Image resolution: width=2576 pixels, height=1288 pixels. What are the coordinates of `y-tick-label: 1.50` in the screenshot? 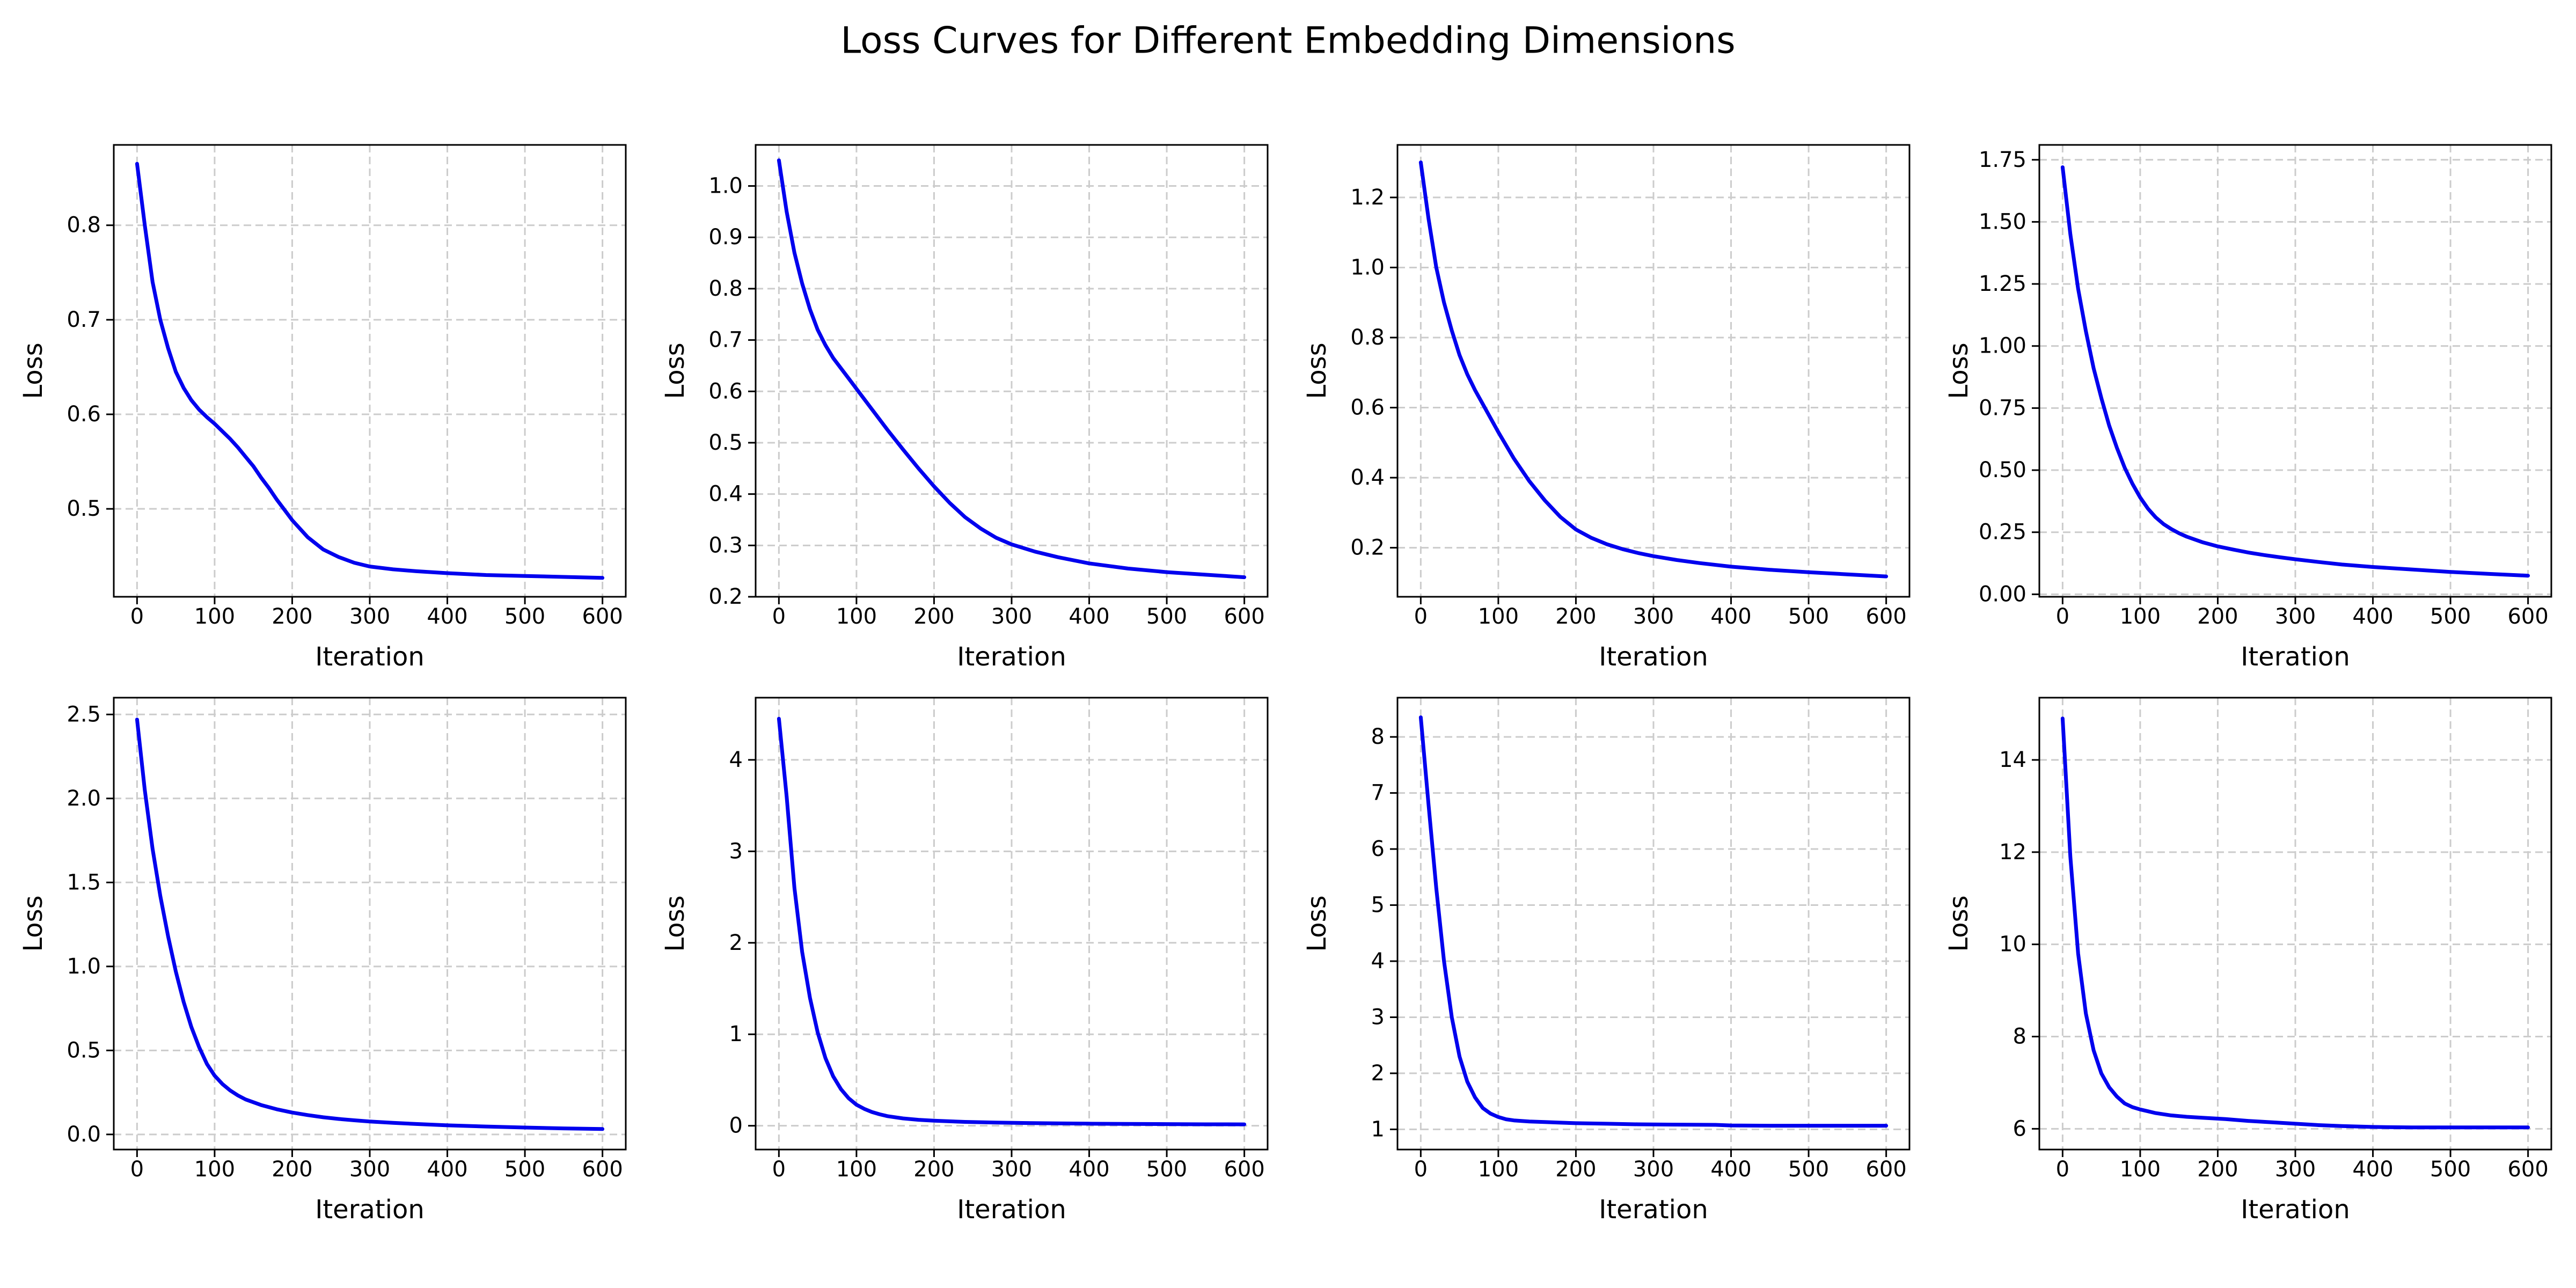 It's located at (2002, 221).